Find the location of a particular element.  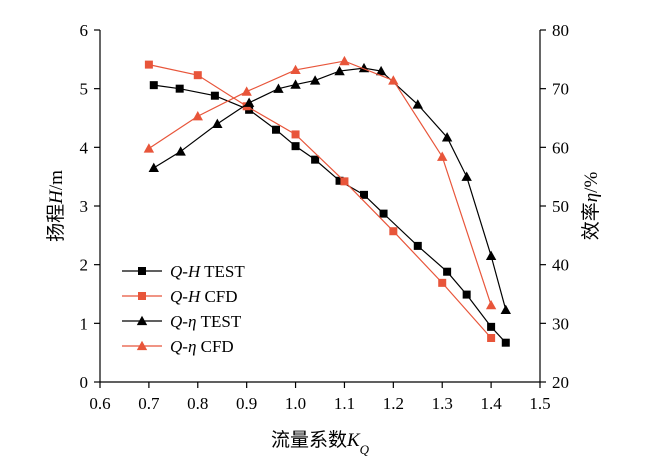

y-left-tick-label: 3 is located at coordinates (84, 206).